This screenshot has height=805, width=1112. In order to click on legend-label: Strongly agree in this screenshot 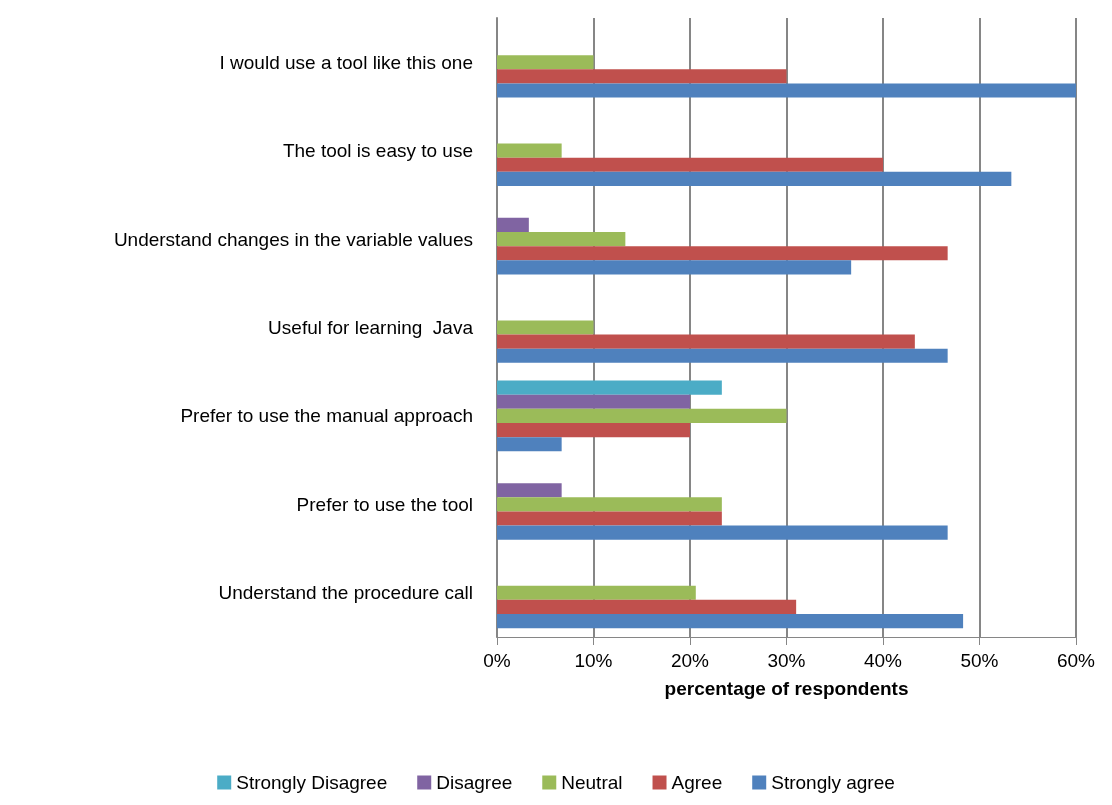, I will do `click(833, 782)`.